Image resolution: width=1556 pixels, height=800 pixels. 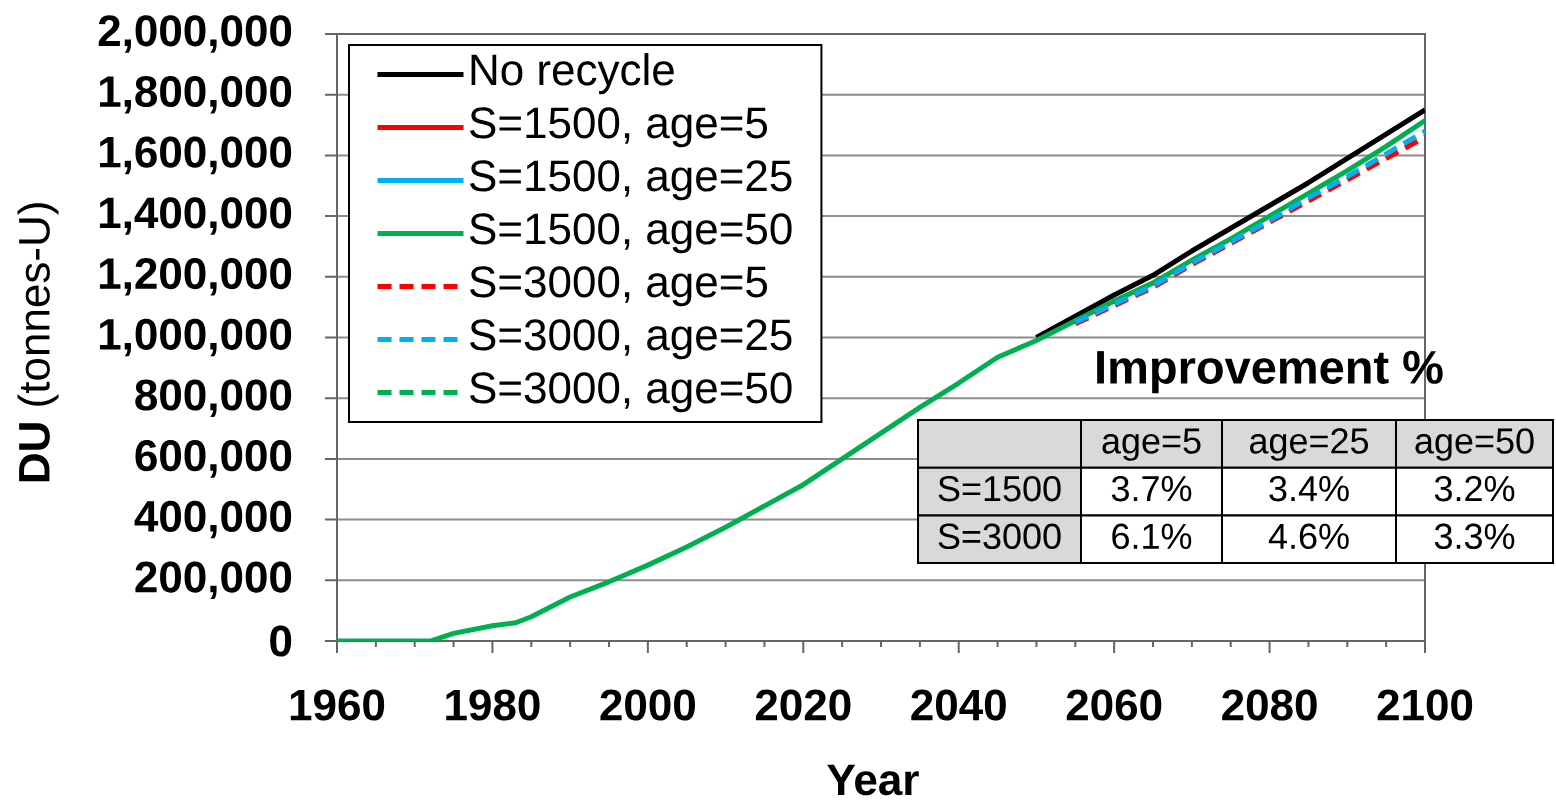 I want to click on annotation: 3.7%, so click(x=1151, y=488).